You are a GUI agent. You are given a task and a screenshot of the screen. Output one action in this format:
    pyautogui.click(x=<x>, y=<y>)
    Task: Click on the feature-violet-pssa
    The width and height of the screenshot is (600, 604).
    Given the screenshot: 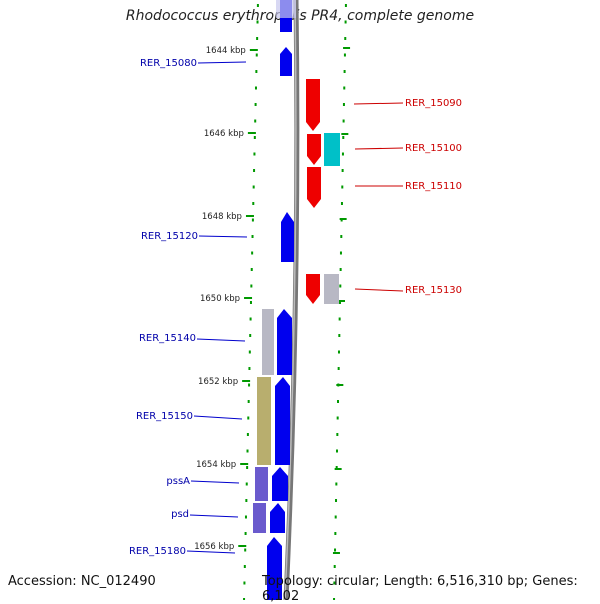 What is the action you would take?
    pyautogui.click(x=261, y=484)
    